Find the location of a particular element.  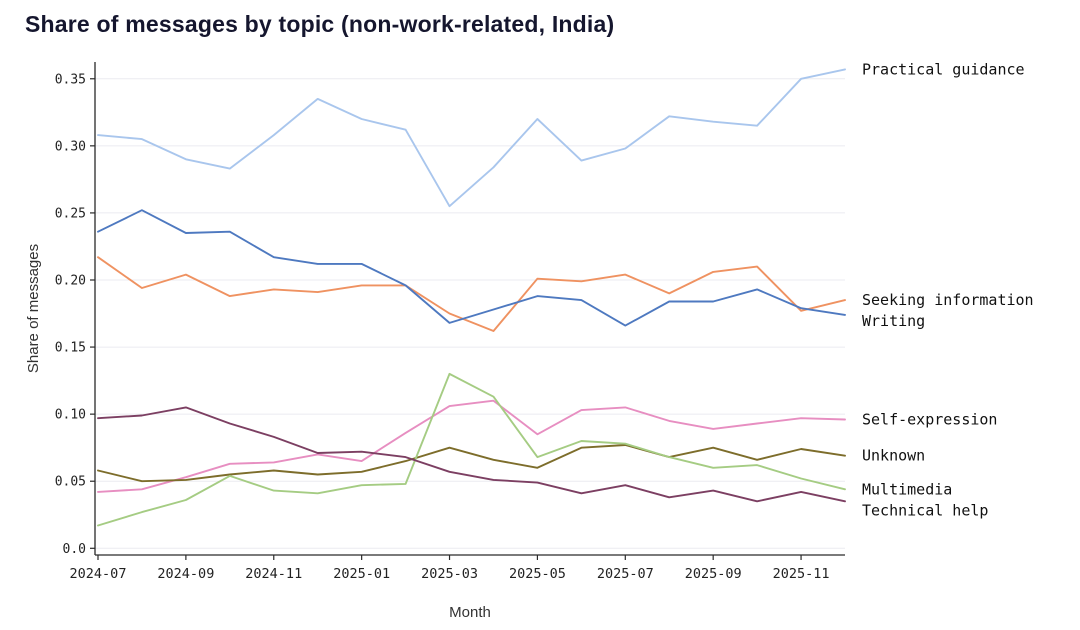

x-tick-label: 2025-01 is located at coordinates (361, 574).